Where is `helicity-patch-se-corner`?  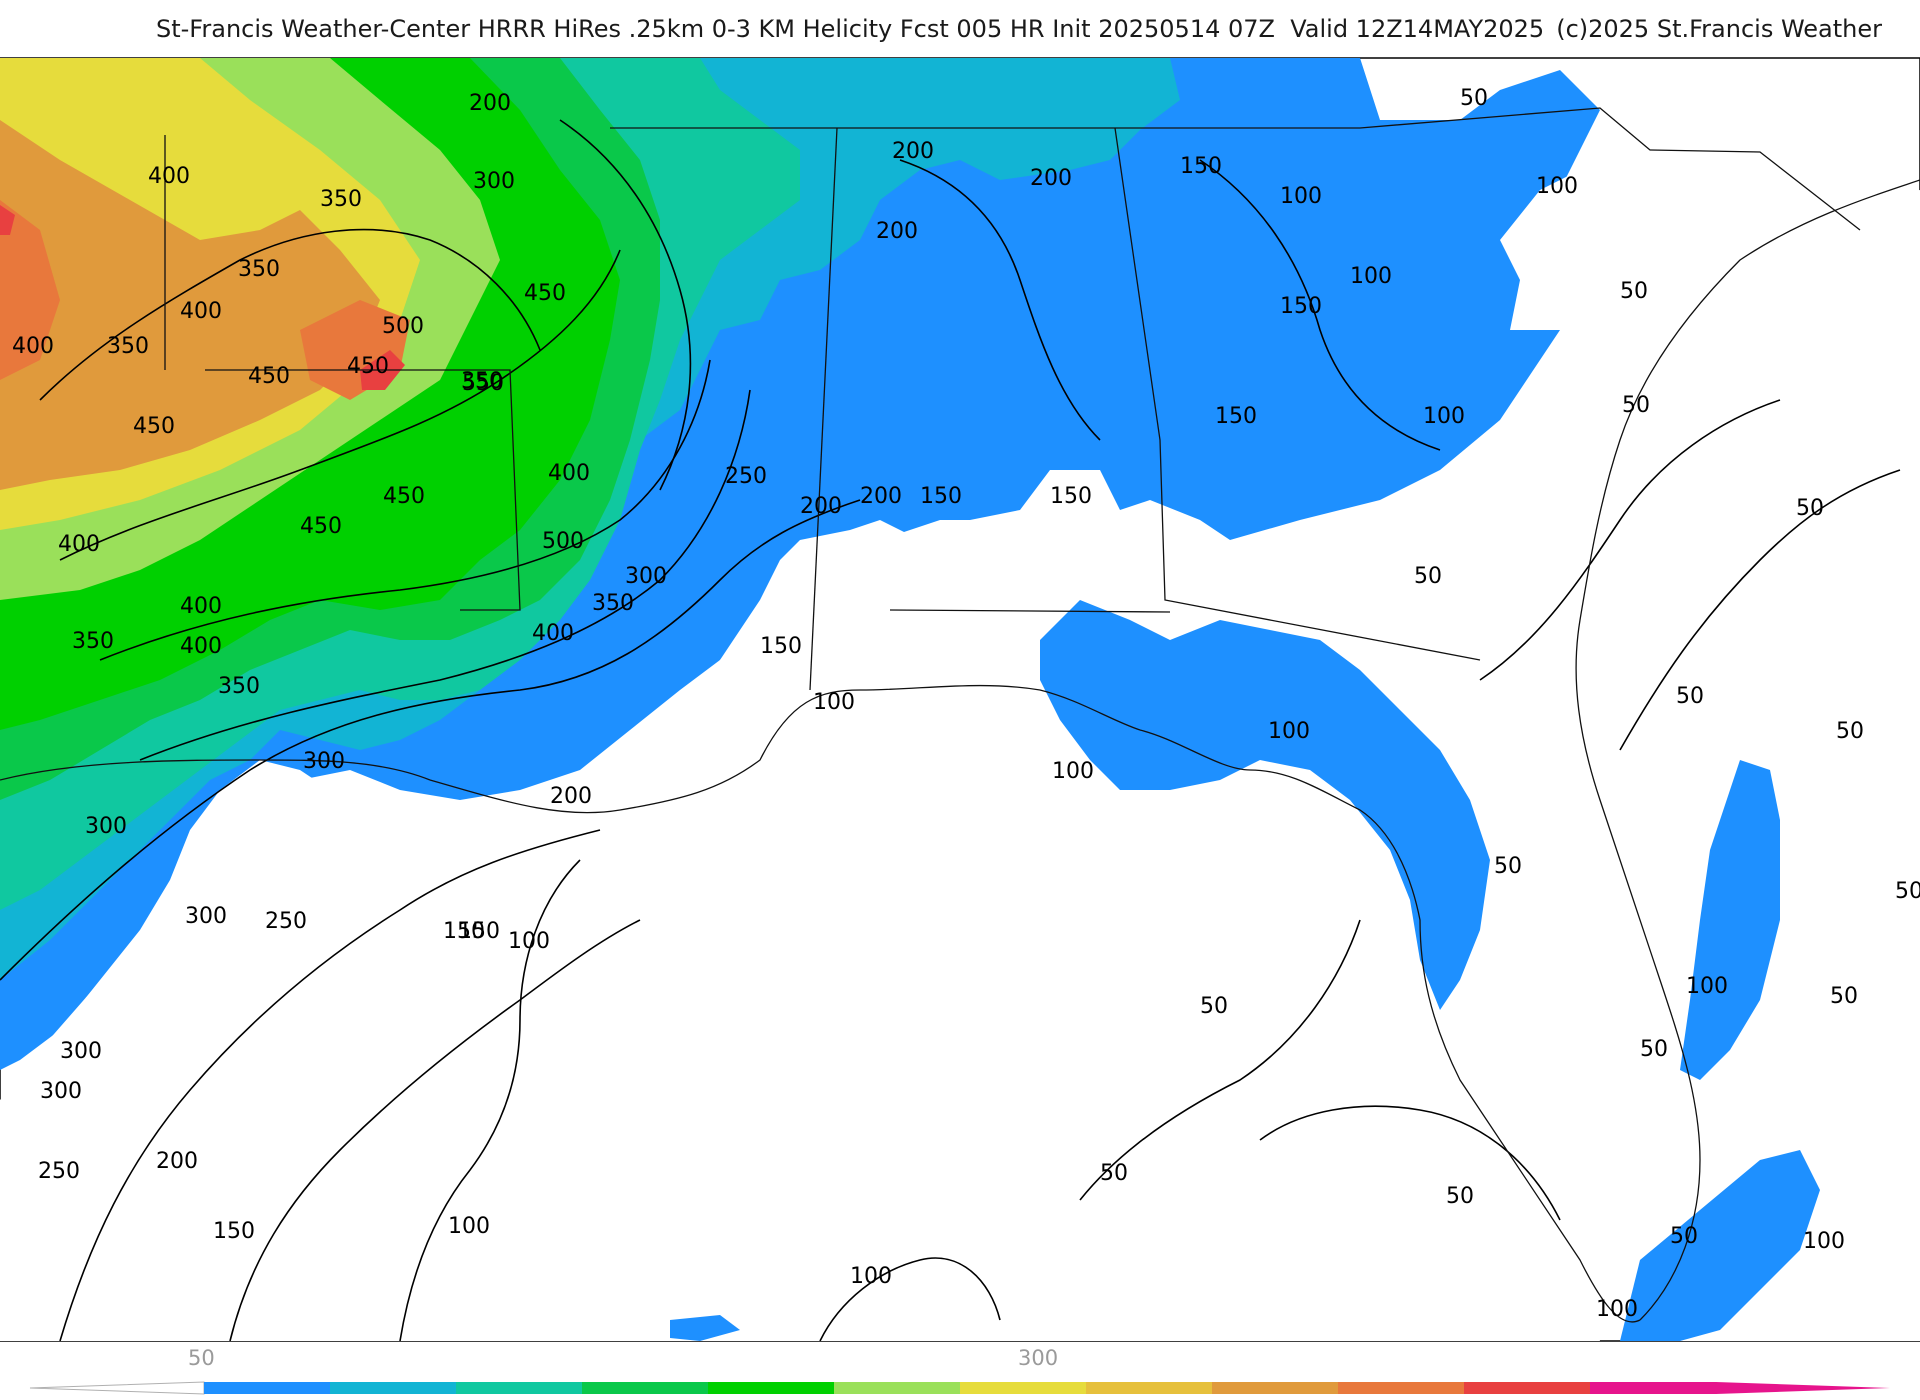
helicity-patch-se-corner is located at coordinates (1720, 1245).